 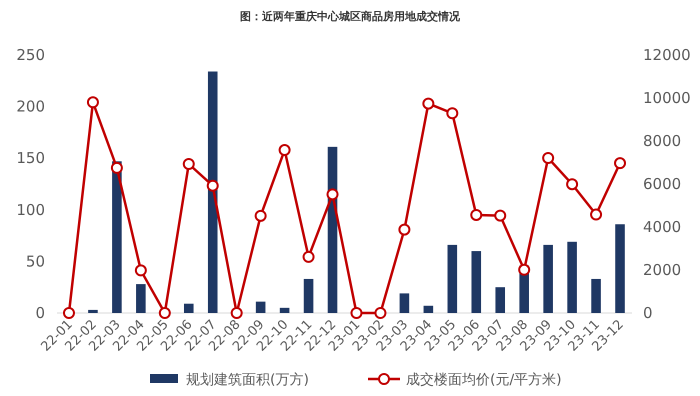 I want to click on y2-tick-label: 4000, so click(x=662, y=227).